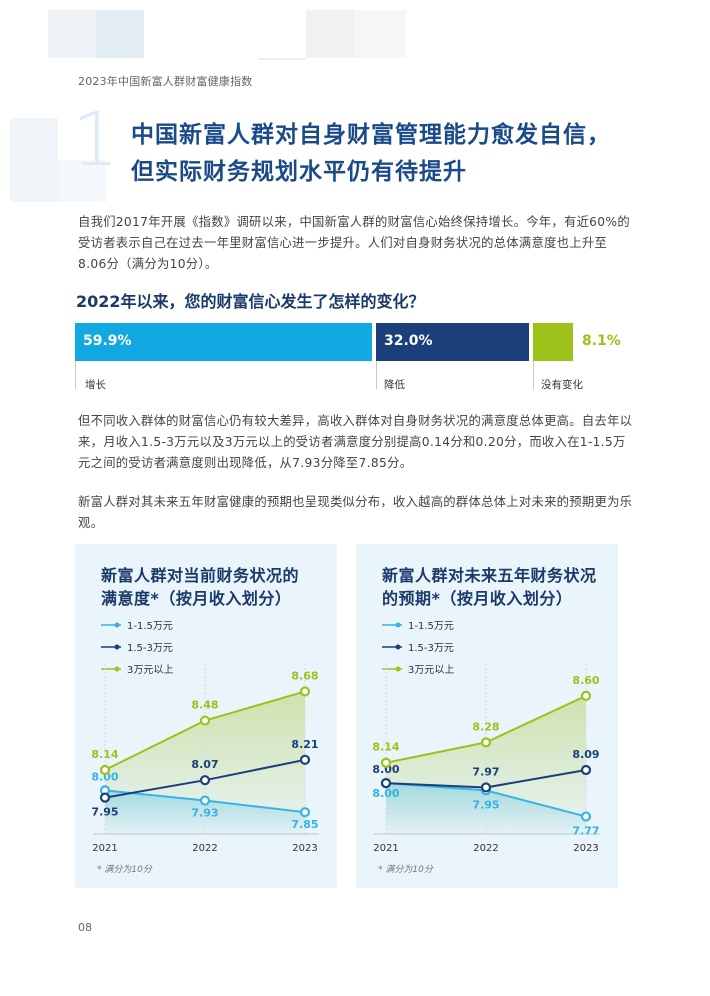 This screenshot has height=996, width=710. I want to click on section-number: 1, so click(96, 140).